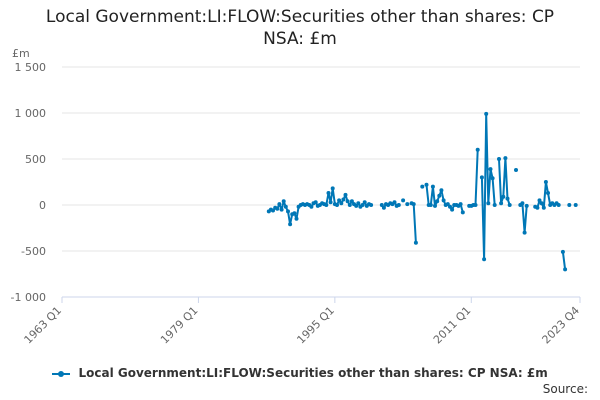  I want to click on source-label: Source:, so click(565, 389).